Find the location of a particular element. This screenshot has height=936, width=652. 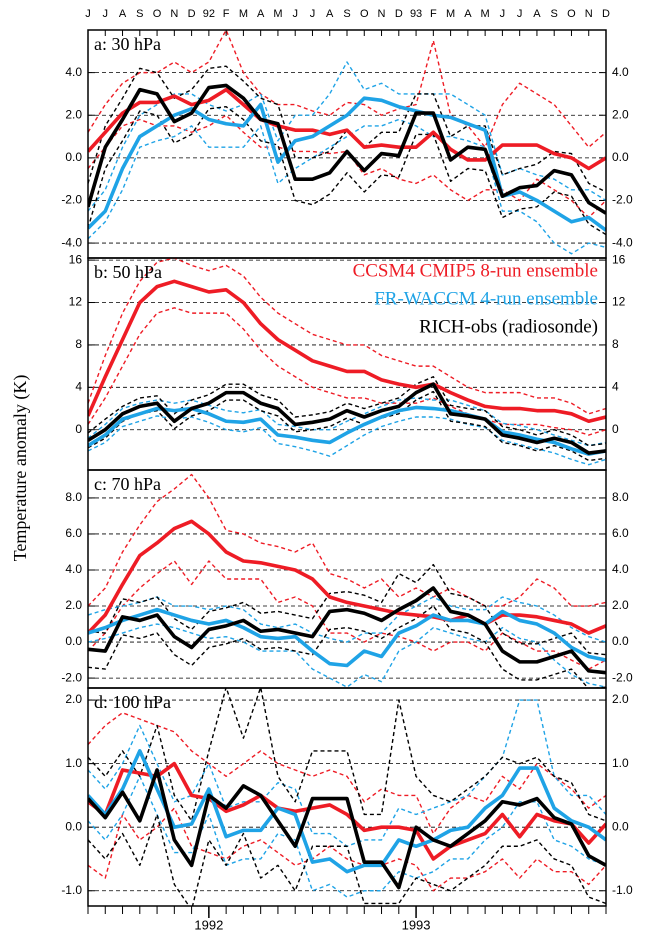

panel-title: d: 100 hPa is located at coordinates (132, 702).